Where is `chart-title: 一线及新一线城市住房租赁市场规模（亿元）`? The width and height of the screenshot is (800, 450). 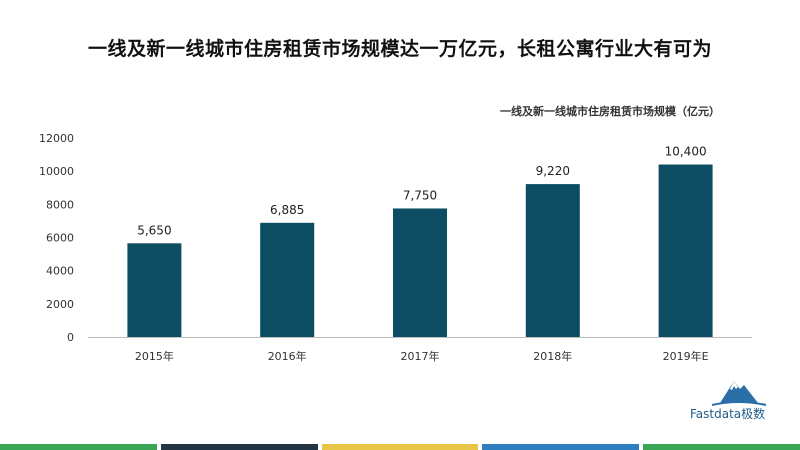
chart-title: 一线及新一线城市住房租赁市场规模（亿元） is located at coordinates (610, 111).